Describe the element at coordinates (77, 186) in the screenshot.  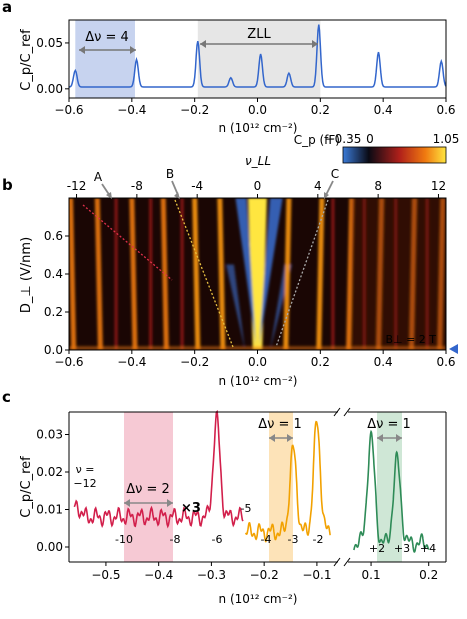
I see `top-tick-label: -12` at that location.